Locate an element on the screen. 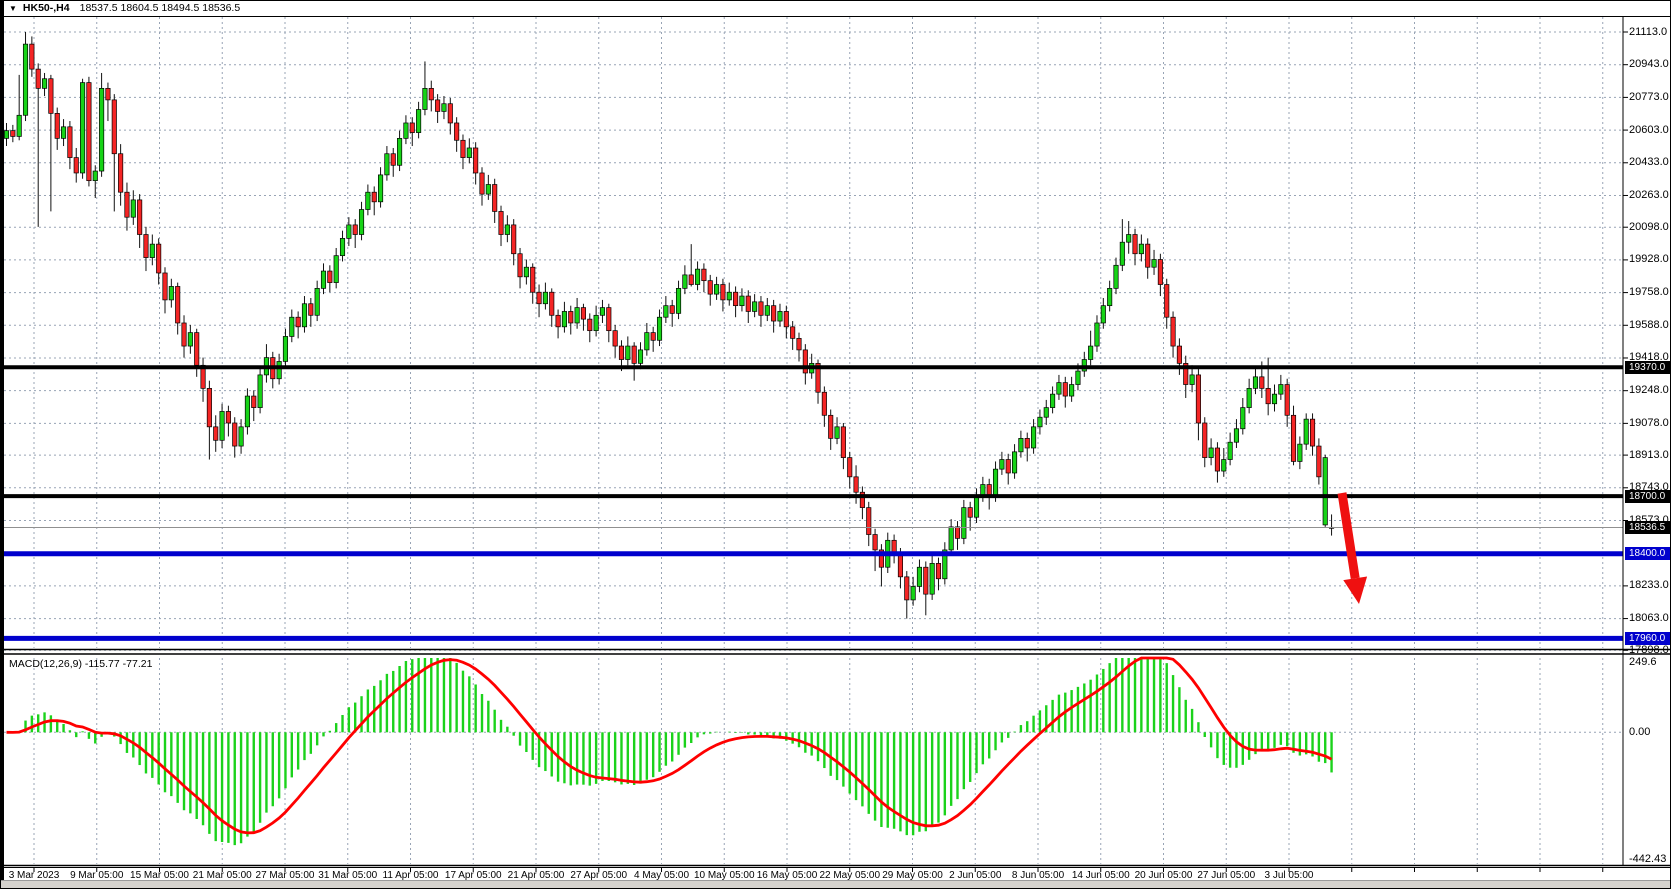  macd-axis-label: 249.6 is located at coordinates (1643, 662).